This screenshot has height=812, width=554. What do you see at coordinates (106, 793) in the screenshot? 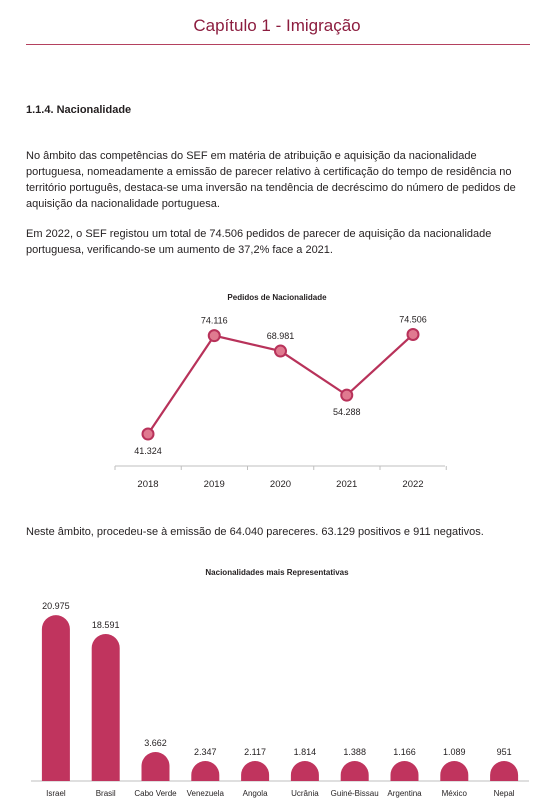
I see `bar-chart-category-label: Brasil` at bounding box center [106, 793].